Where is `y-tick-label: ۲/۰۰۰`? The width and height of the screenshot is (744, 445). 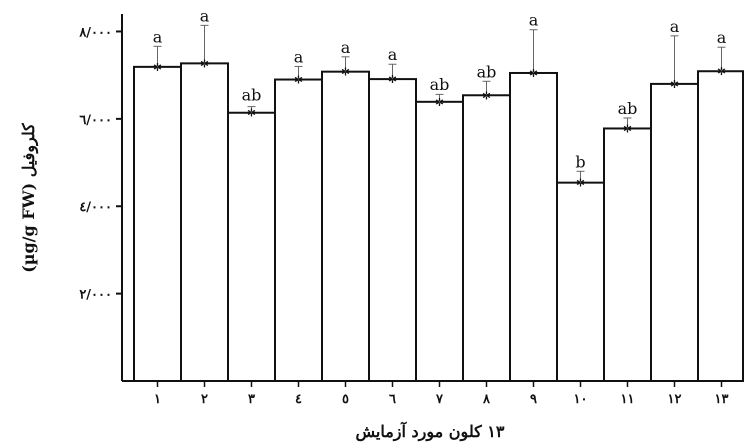 y-tick-label: ۲/۰۰۰ is located at coordinates (95, 295).